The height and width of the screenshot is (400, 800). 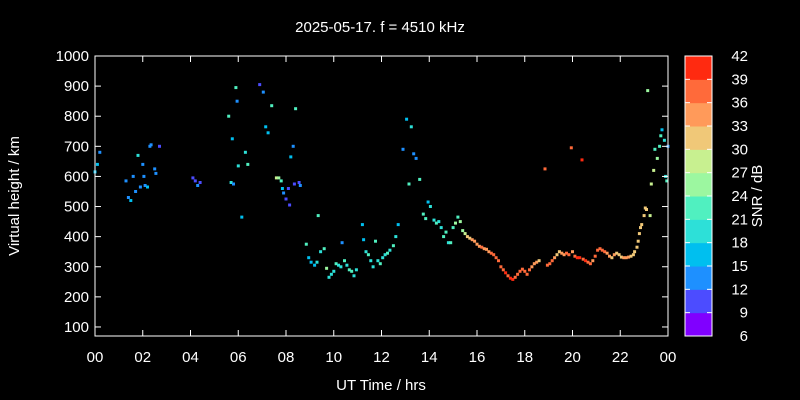 I want to click on x-tick-label: 08, so click(x=286, y=357).